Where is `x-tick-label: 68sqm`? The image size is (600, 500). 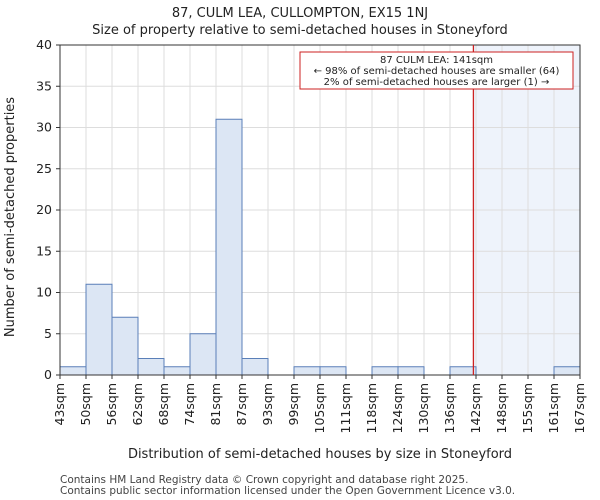
x-tick-label: 68sqm is located at coordinates (163, 404).